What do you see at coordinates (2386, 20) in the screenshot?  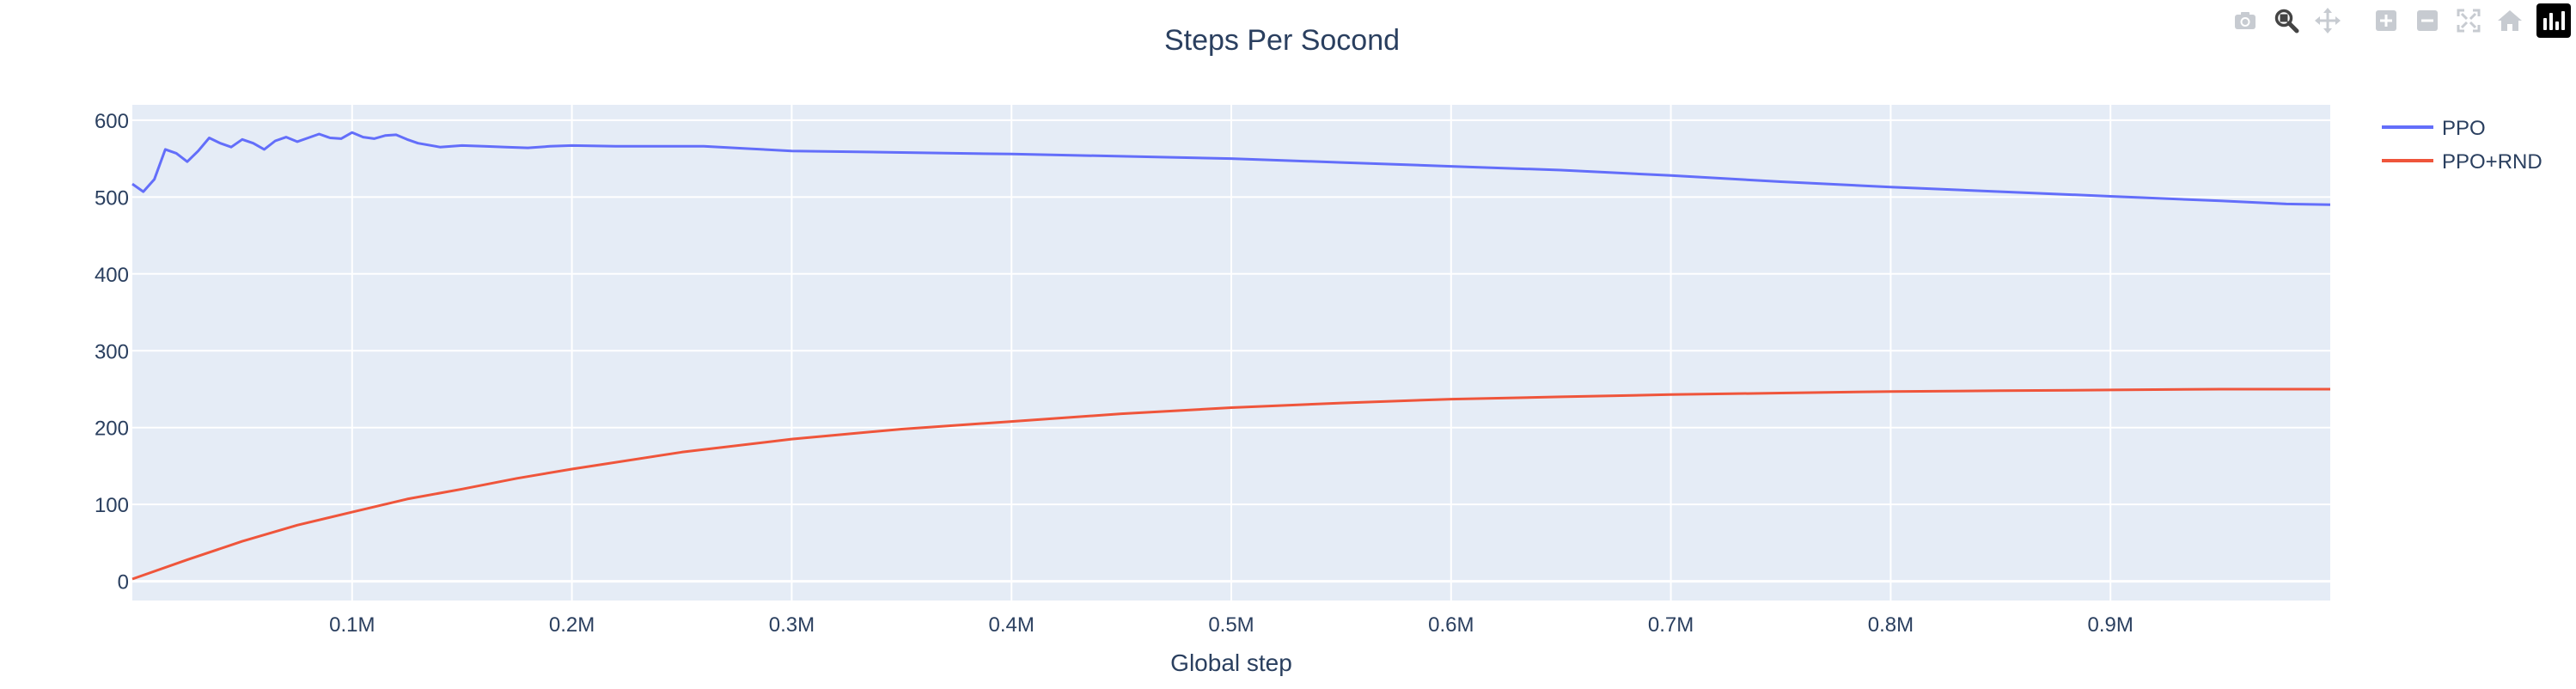 I see `zoom-in-icon` at bounding box center [2386, 20].